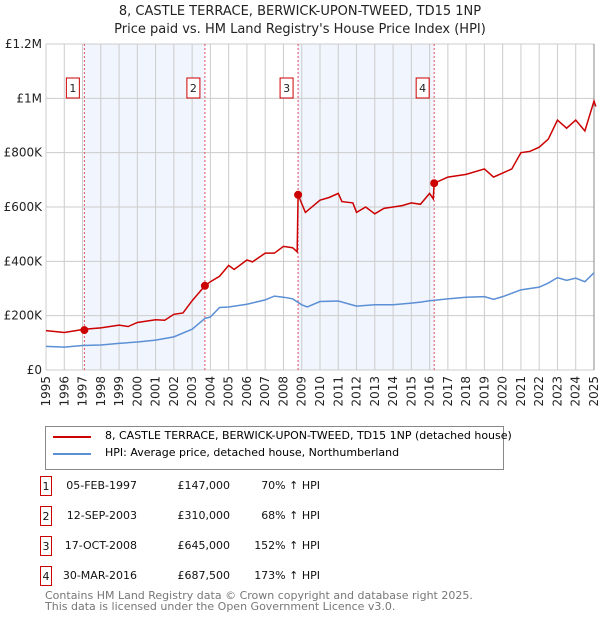 This screenshot has height=620, width=600. What do you see at coordinates (287, 545) in the screenshot?
I see `sale-hpi: 152% ↑ HPI` at bounding box center [287, 545].